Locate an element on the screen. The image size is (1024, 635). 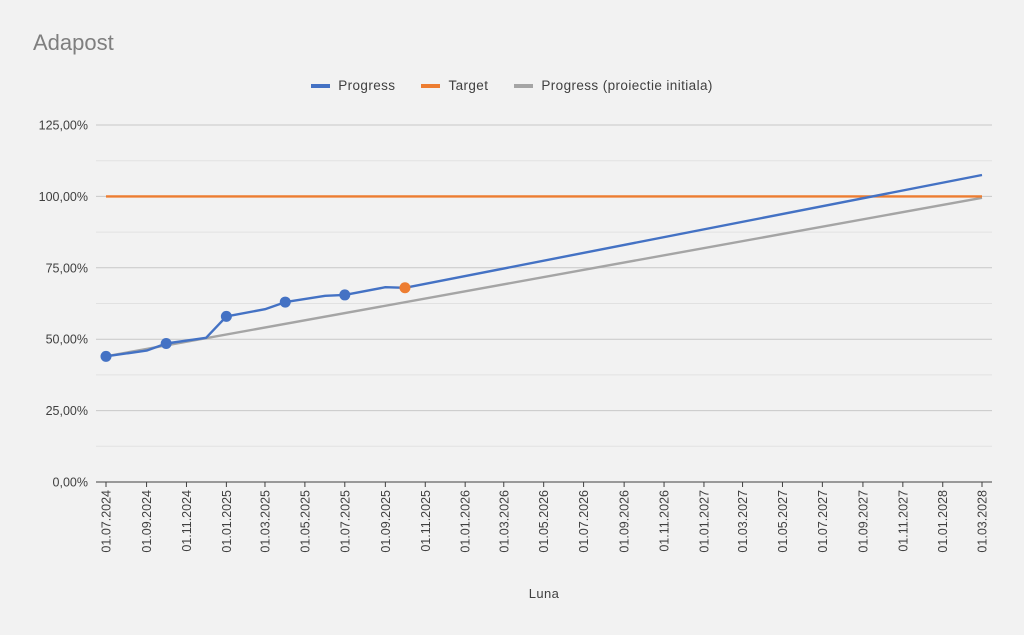
y-tick-label: 125,00% is located at coordinates (63, 126).